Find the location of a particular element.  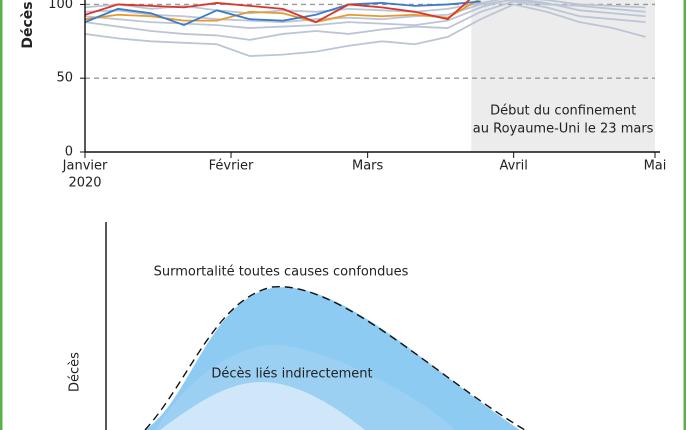

annotation: Début du confinement is located at coordinates (563, 111).